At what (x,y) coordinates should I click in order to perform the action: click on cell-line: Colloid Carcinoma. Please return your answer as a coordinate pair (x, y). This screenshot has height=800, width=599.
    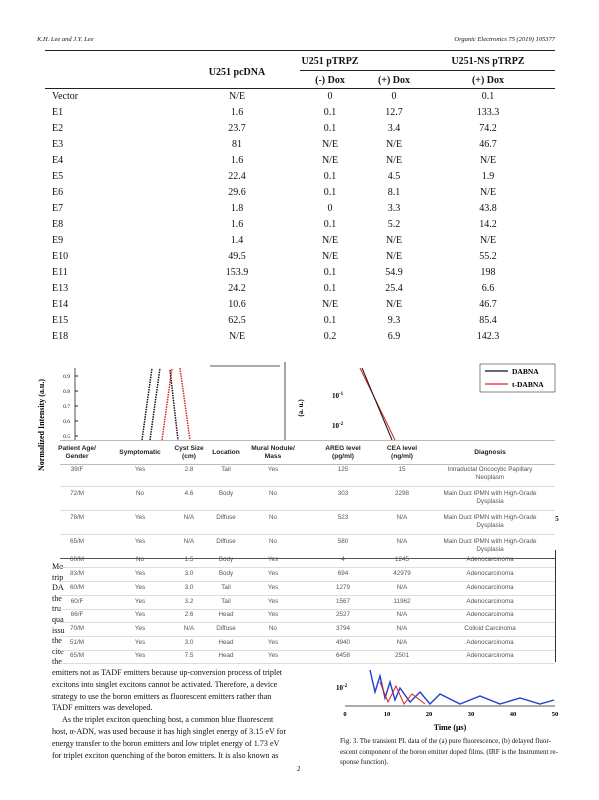
    Looking at the image, I should click on (490, 628).